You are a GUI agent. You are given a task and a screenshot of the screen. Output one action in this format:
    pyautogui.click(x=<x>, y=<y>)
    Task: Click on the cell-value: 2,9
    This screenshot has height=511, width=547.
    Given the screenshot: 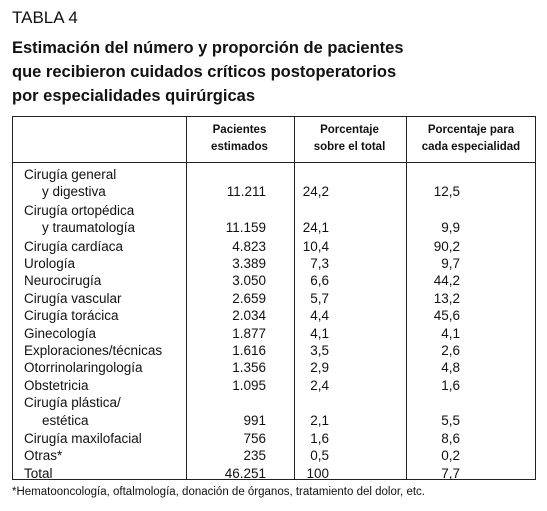 What is the action you would take?
    pyautogui.click(x=319, y=368)
    